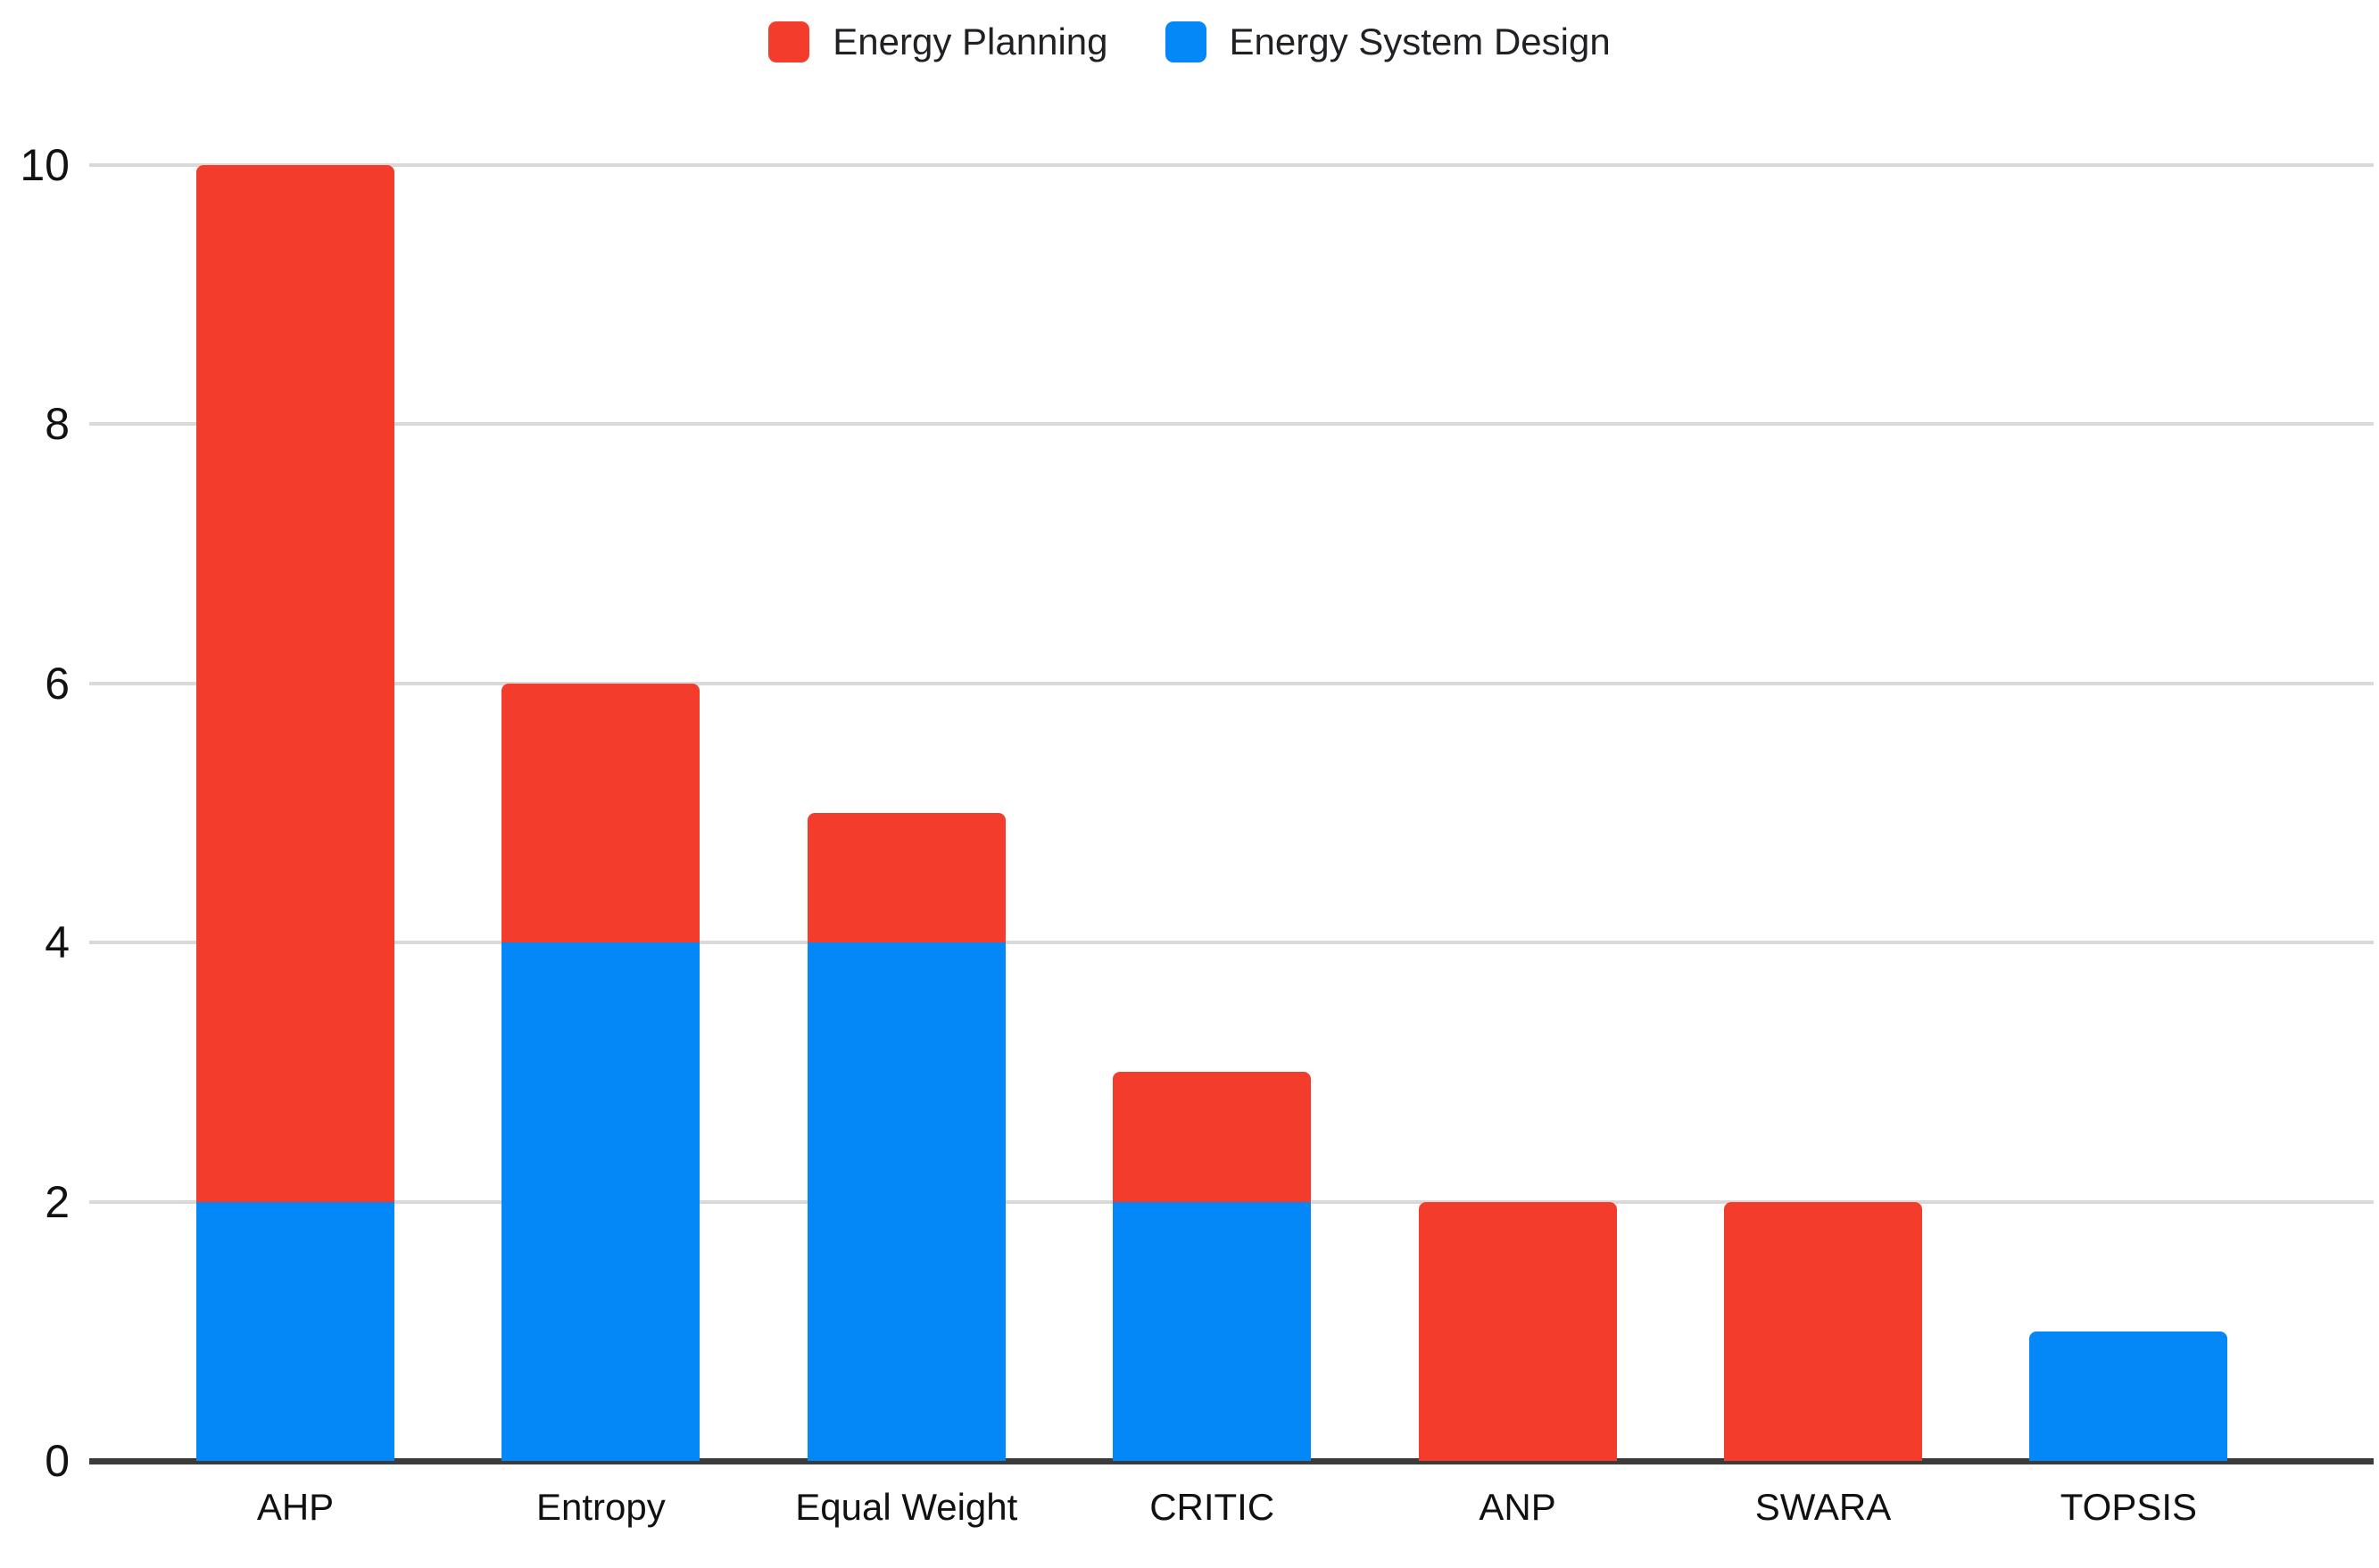  What do you see at coordinates (601, 1507) in the screenshot?
I see `x-axis-category-label: Entropy` at bounding box center [601, 1507].